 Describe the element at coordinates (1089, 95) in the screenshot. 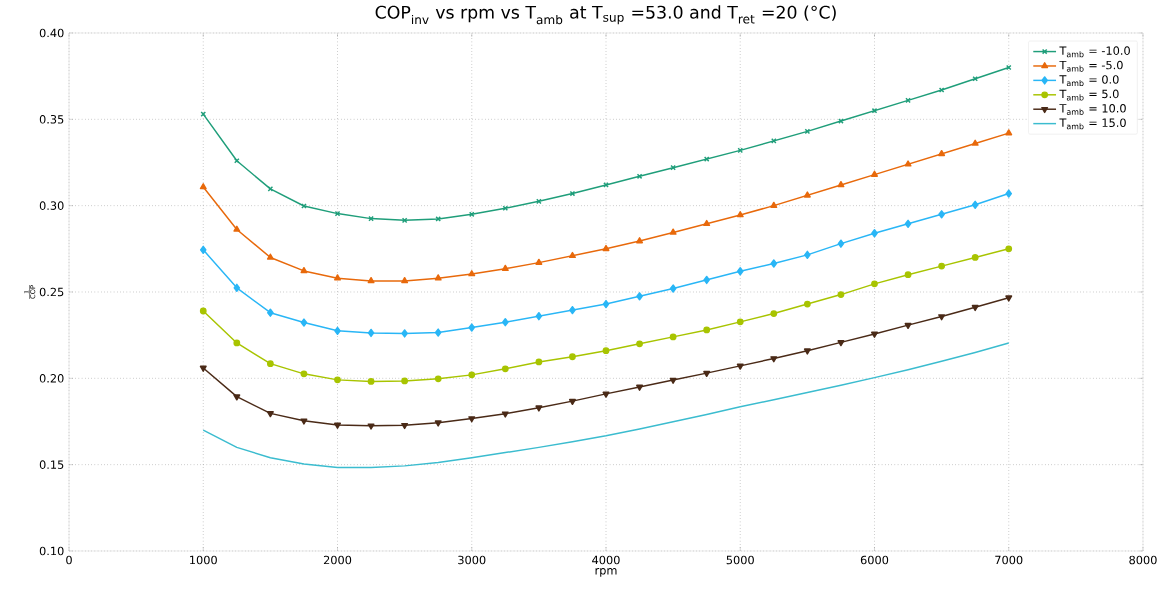

I see `legend-label: T$_{amb}$ = 5.0` at that location.